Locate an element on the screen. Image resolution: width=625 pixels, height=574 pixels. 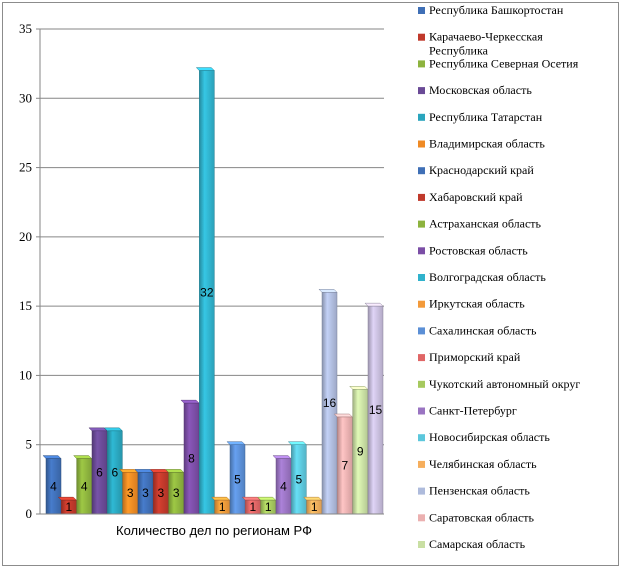
legend-item: Приморский край is located at coordinates (469, 357).